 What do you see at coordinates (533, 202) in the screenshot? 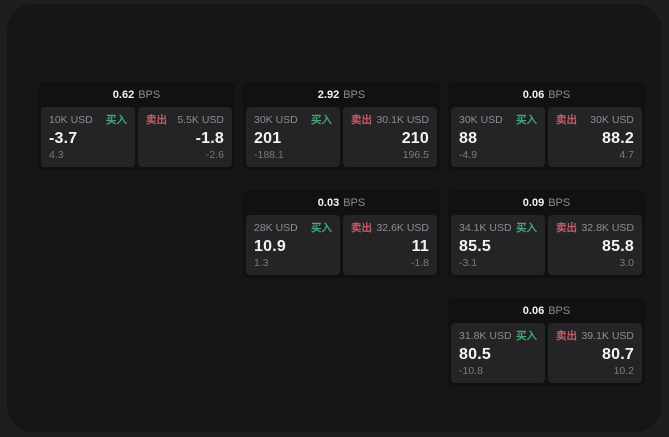
I see `bps-value: 0.09` at bounding box center [533, 202].